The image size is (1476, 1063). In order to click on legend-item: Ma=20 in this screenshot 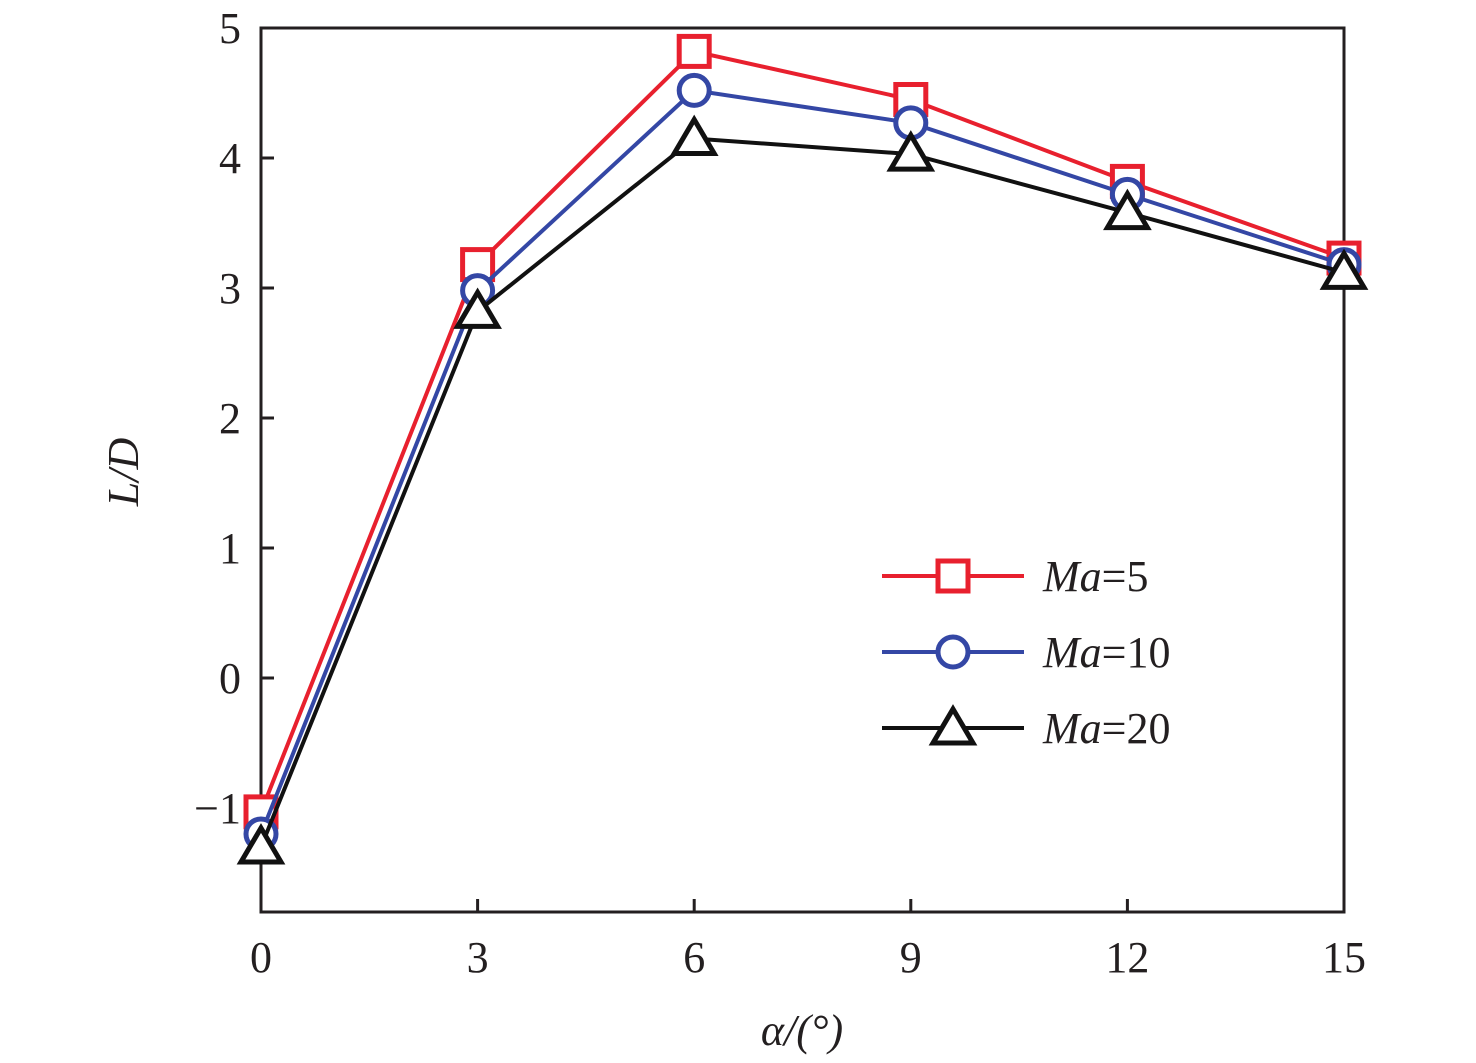, I will do `click(1026, 728)`.